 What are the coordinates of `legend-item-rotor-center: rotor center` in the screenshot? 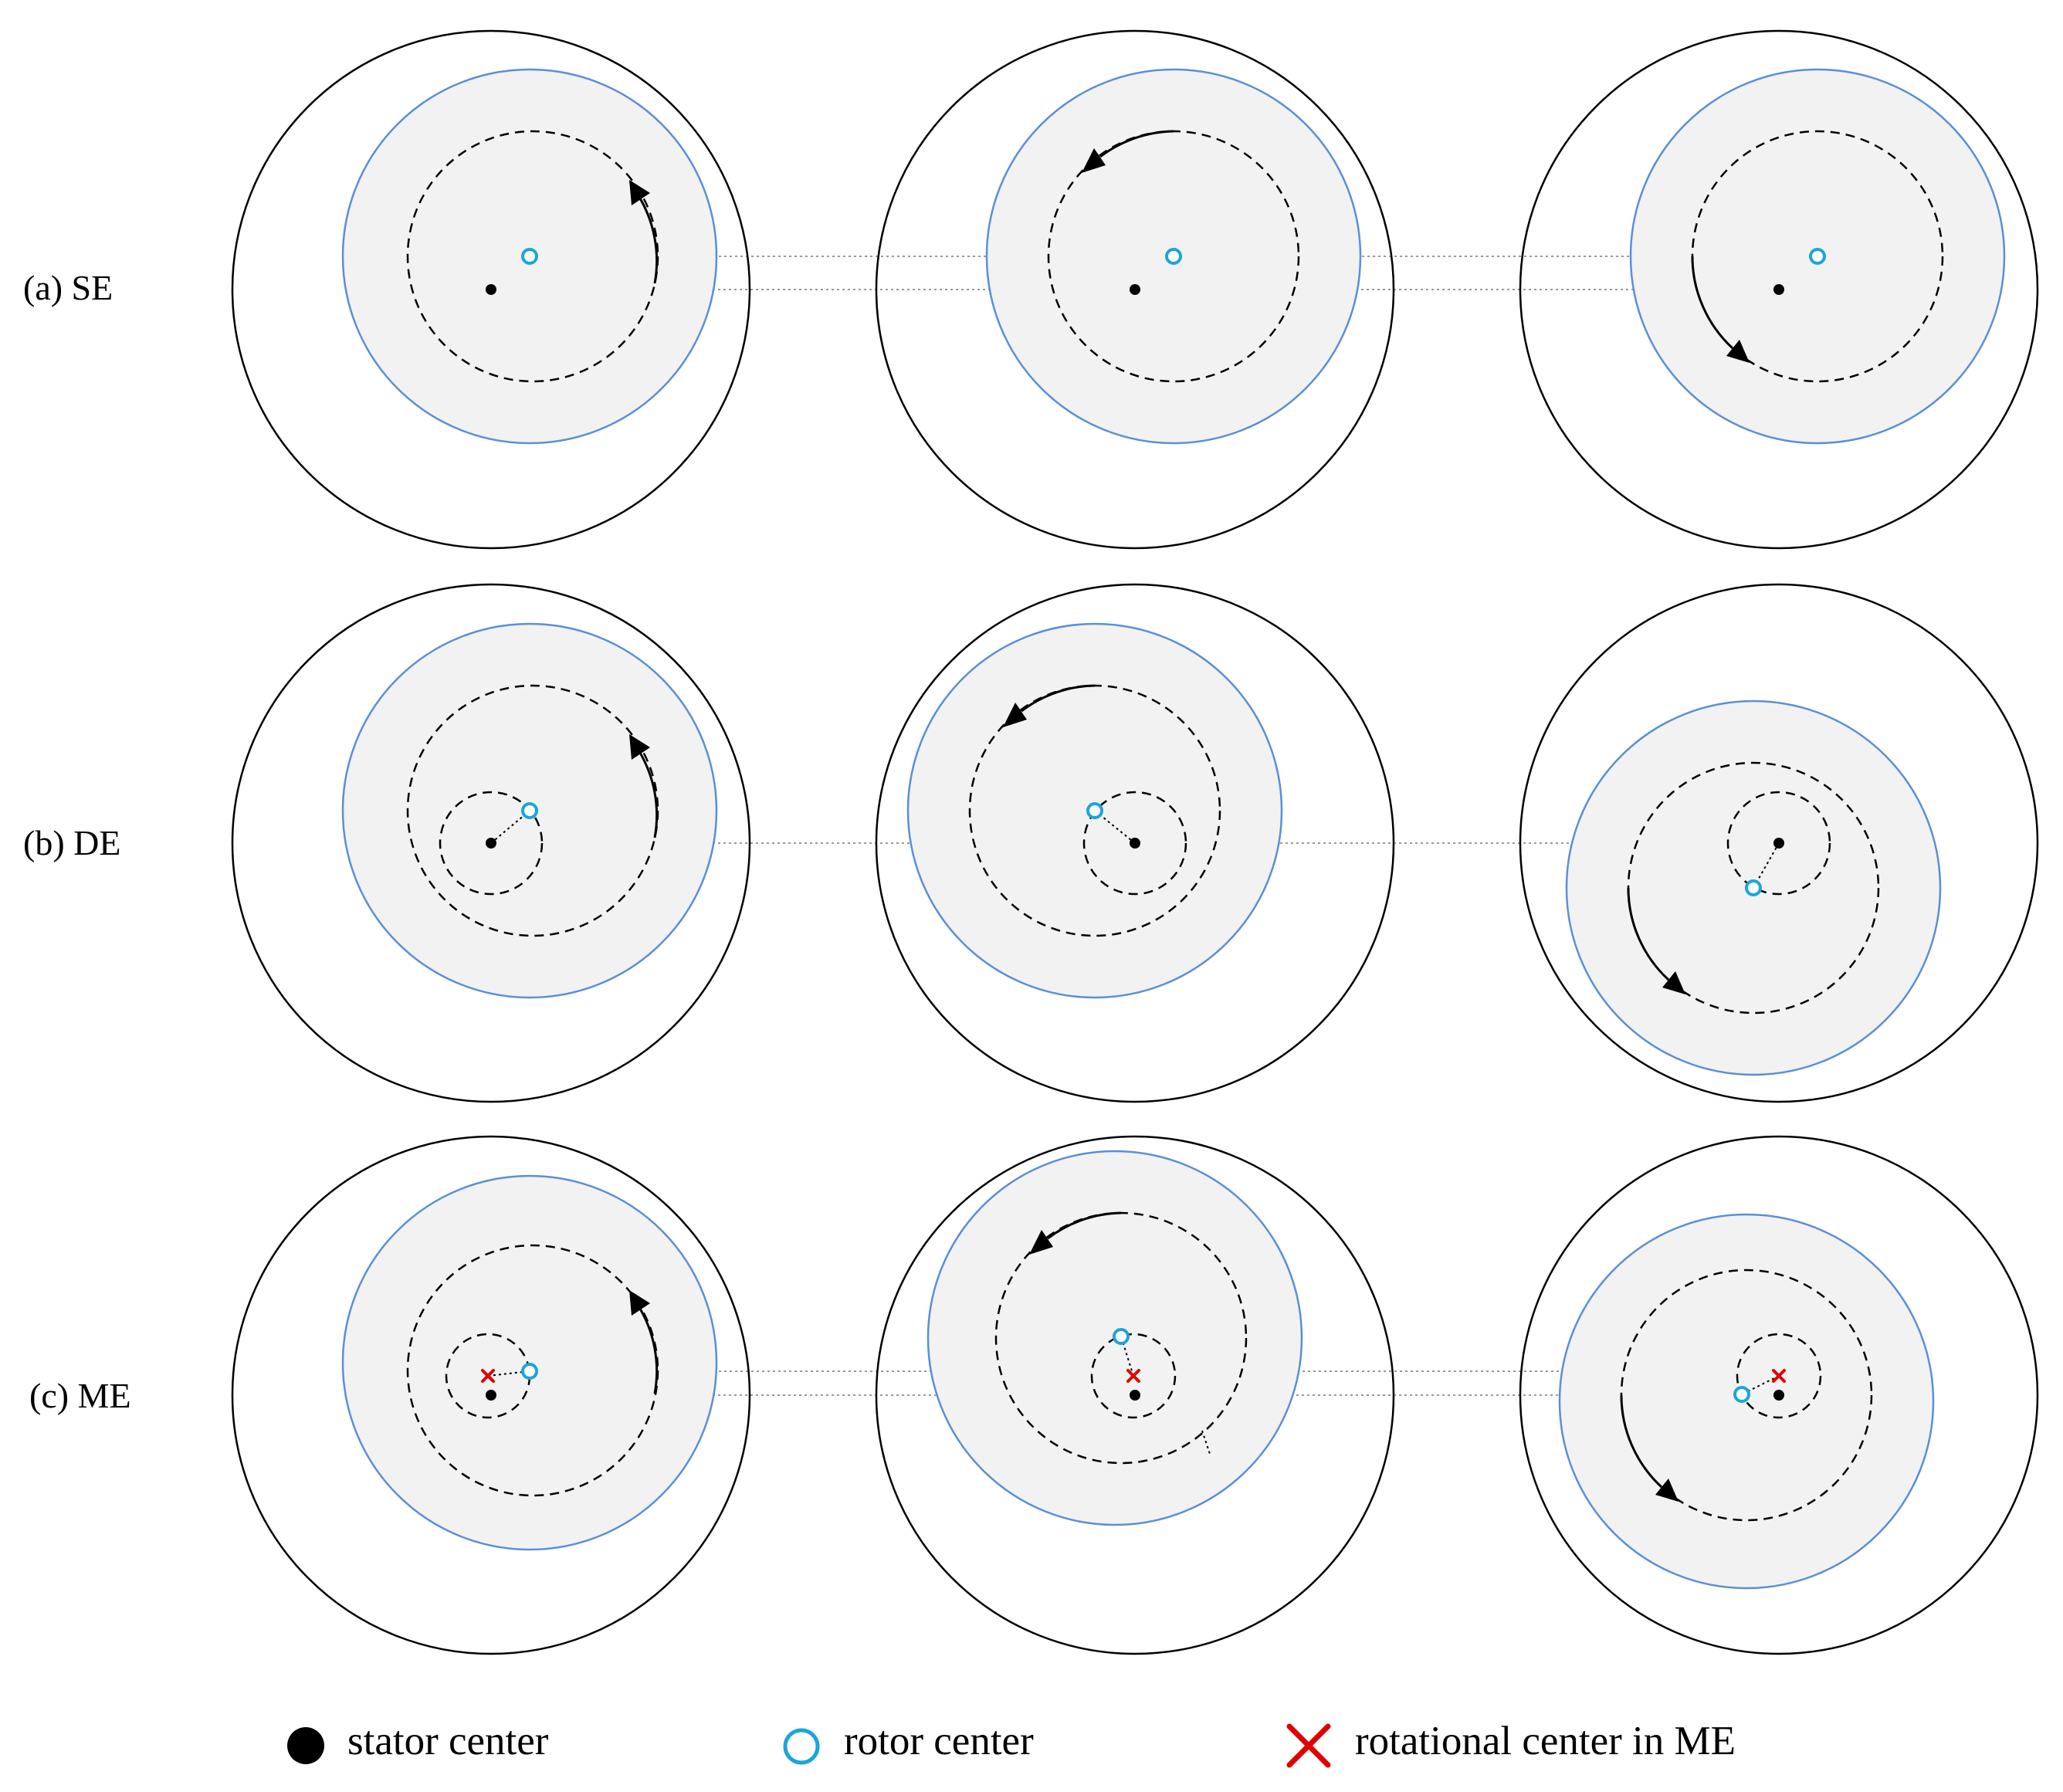 It's located at (908, 1742).